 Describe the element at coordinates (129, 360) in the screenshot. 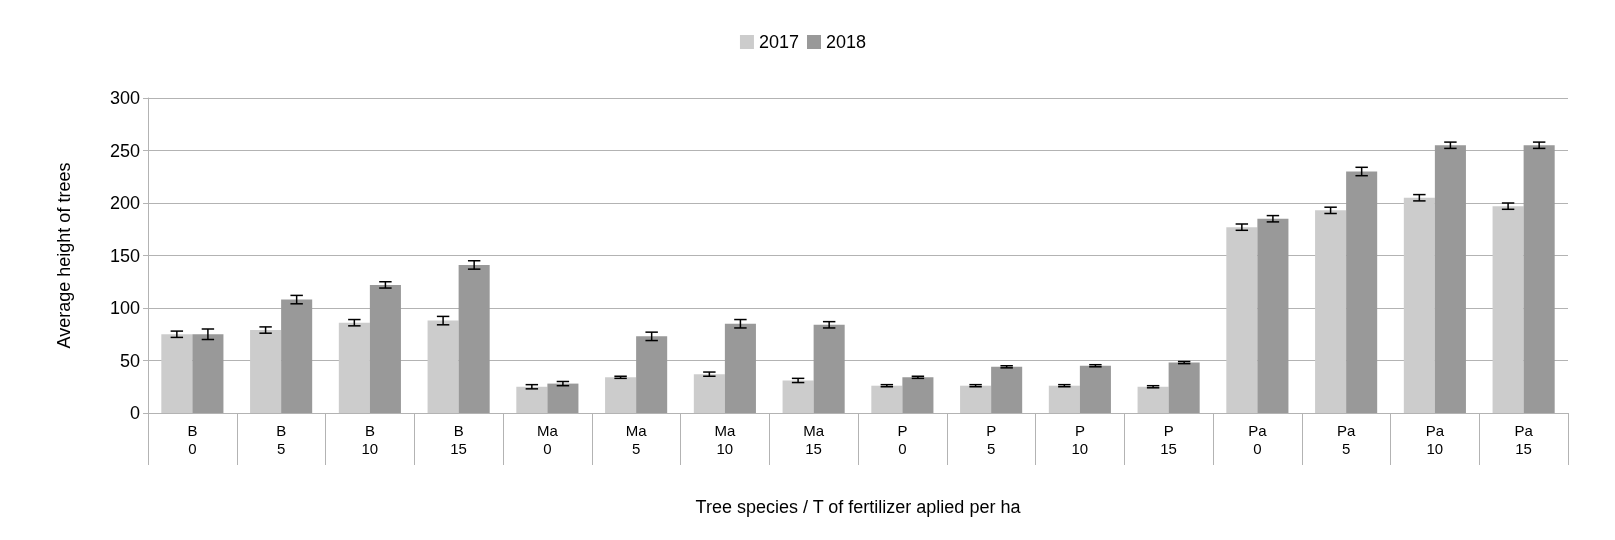

I see `y-tick-label: 50` at that location.